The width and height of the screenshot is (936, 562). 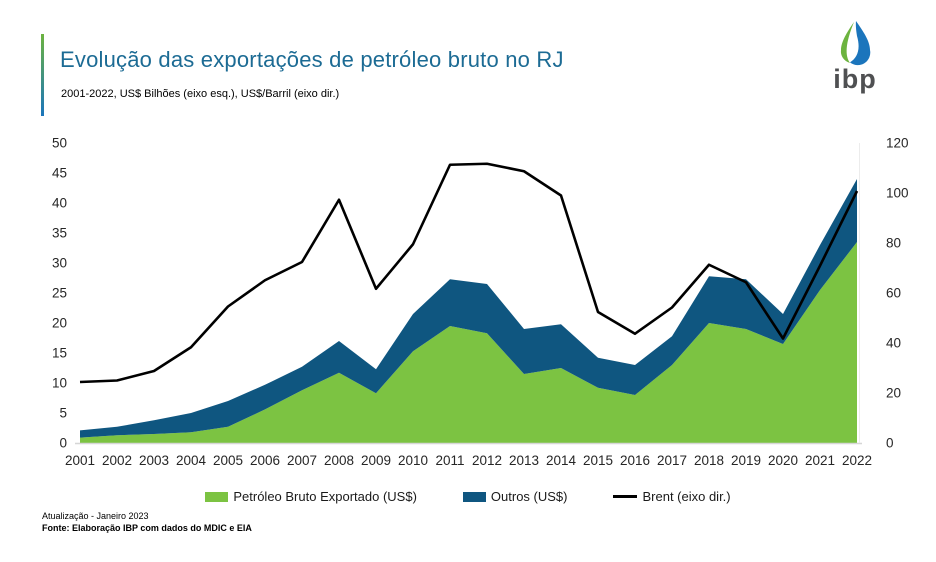 What do you see at coordinates (709, 460) in the screenshot?
I see `x-axis-label: 2018` at bounding box center [709, 460].